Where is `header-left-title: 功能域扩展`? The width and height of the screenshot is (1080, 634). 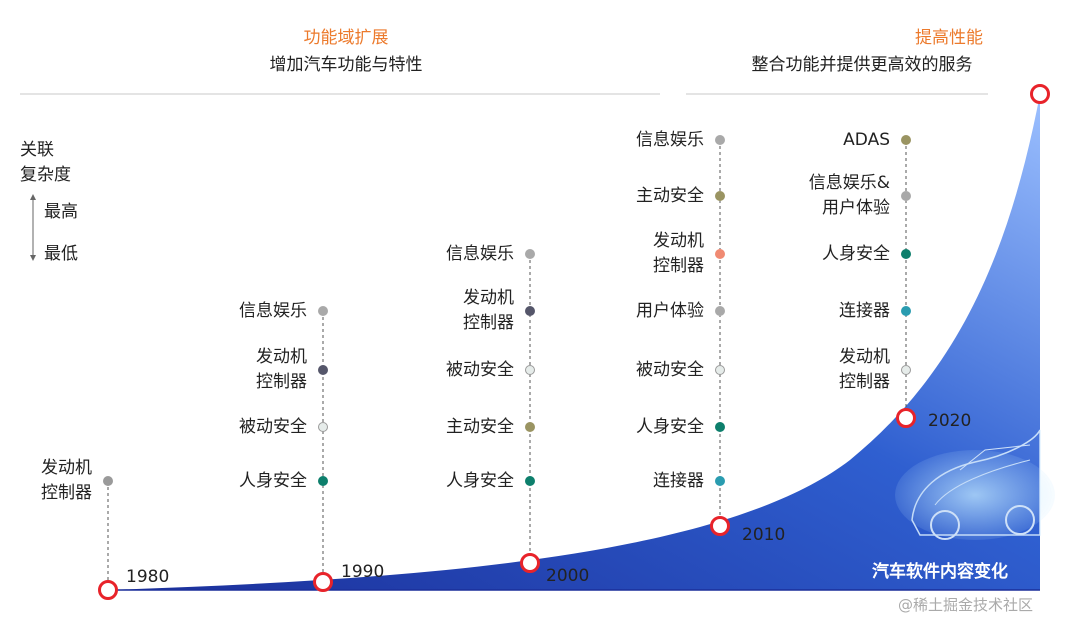
header-left-title: 功能域扩展 is located at coordinates (346, 38).